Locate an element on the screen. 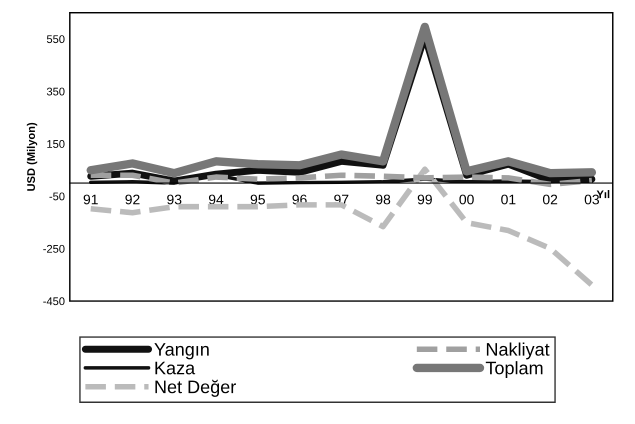 This screenshot has width=635, height=424. x-tick-label: 00 is located at coordinates (466, 199).